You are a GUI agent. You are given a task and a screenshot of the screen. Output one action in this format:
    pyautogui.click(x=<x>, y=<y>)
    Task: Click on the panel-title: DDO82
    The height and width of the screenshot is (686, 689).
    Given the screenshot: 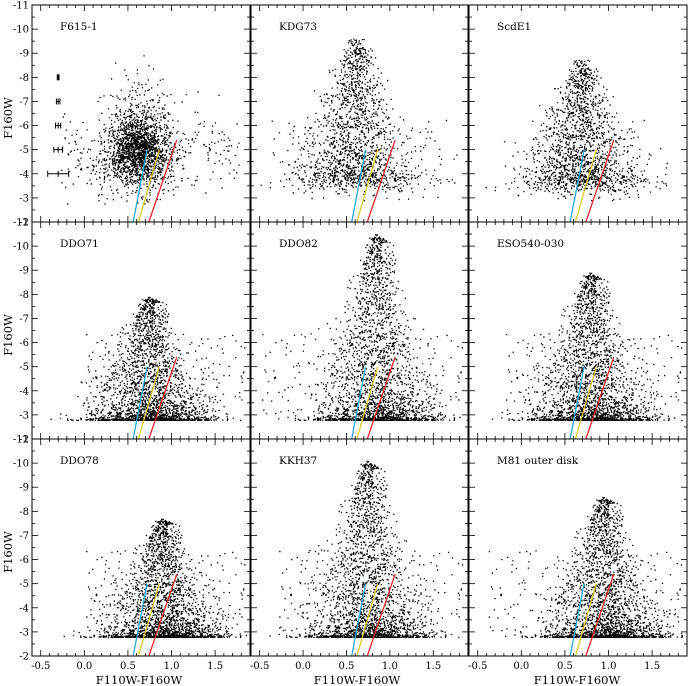 What is the action you would take?
    pyautogui.click(x=298, y=244)
    